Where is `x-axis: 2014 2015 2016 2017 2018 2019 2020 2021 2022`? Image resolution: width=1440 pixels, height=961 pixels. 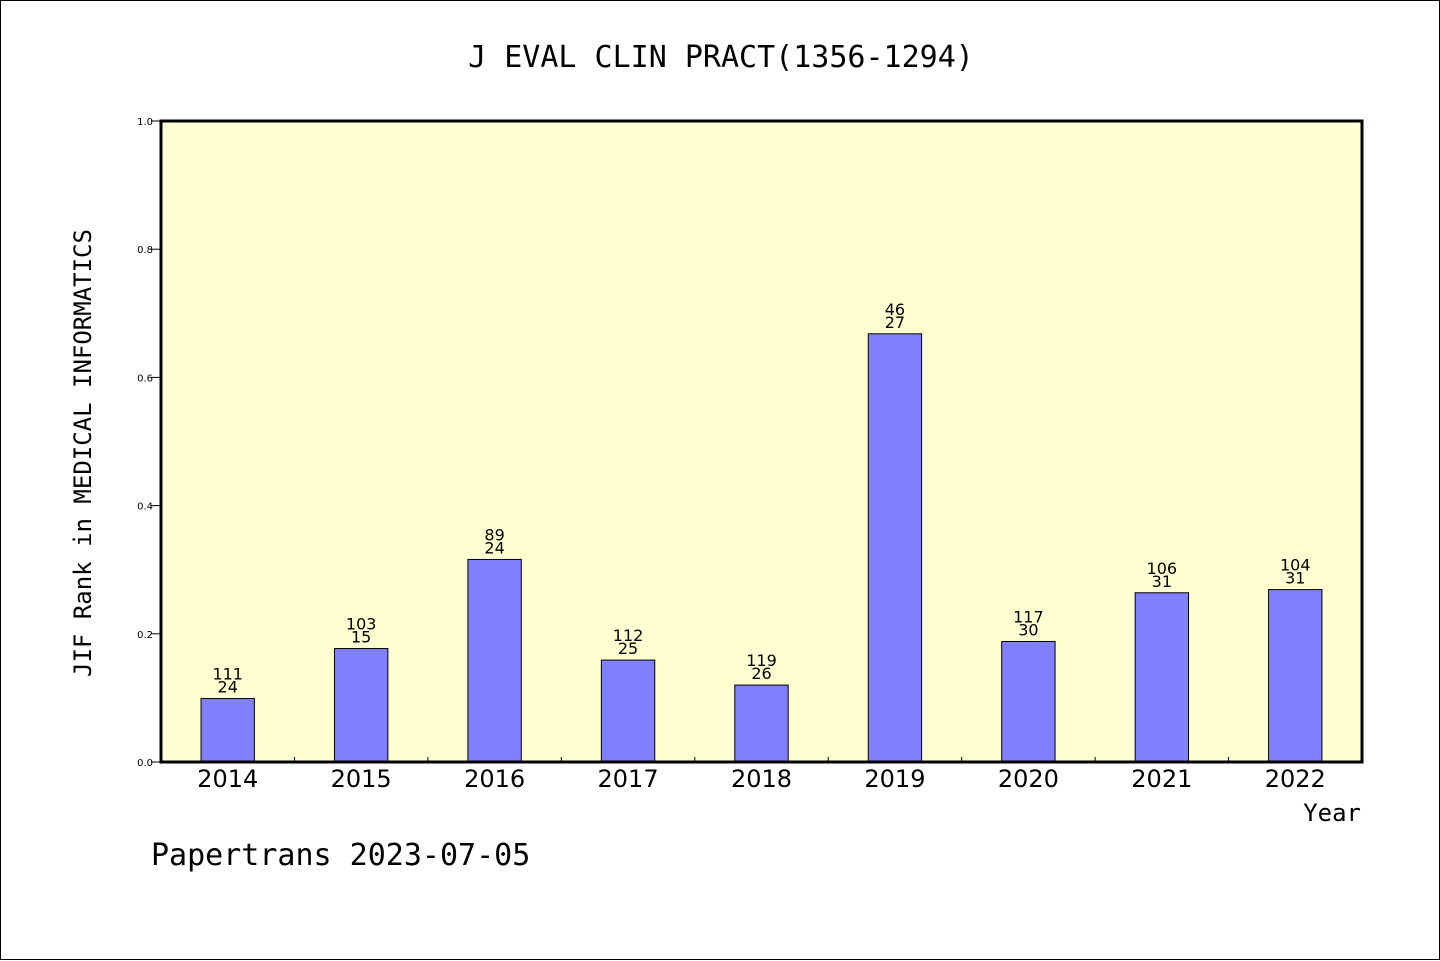 x-axis: 2014 2015 2016 2017 2018 2019 2020 2021 2022 is located at coordinates (761, 775).